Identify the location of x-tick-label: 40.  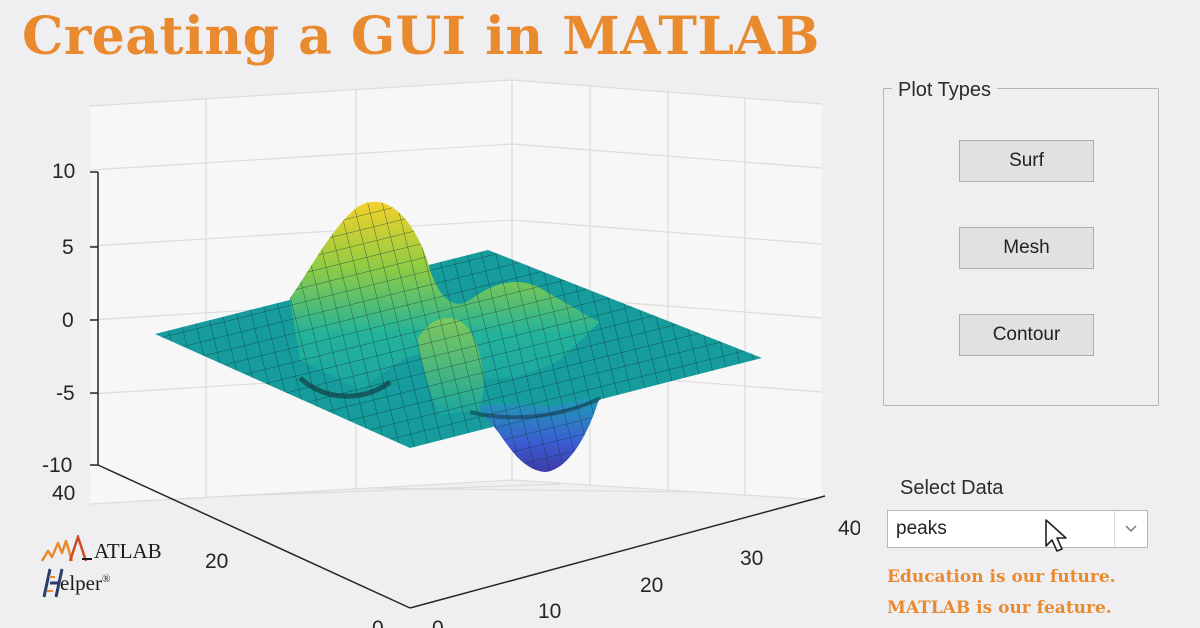
(849, 528).